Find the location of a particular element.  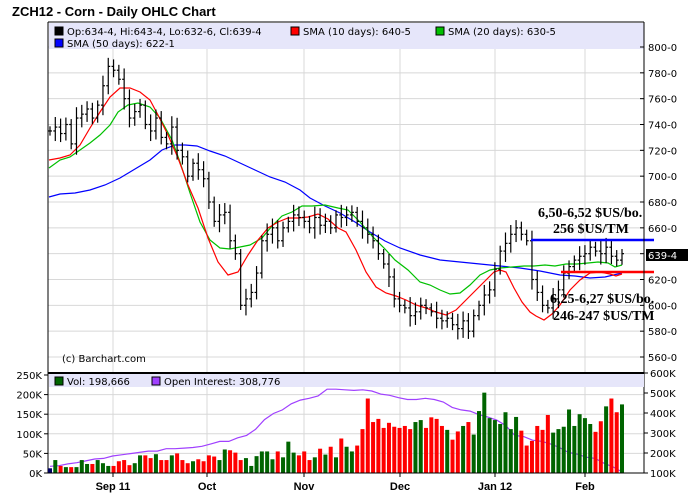

sma20-legend-swatch is located at coordinates (440, 31).